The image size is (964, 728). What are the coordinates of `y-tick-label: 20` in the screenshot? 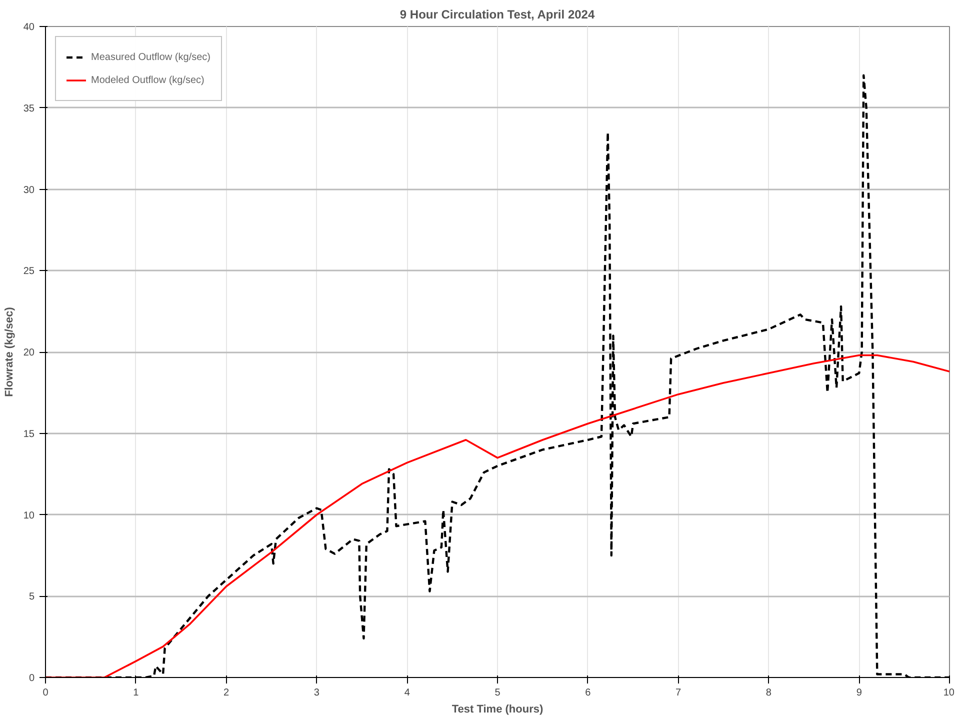 It's located at (29, 353).